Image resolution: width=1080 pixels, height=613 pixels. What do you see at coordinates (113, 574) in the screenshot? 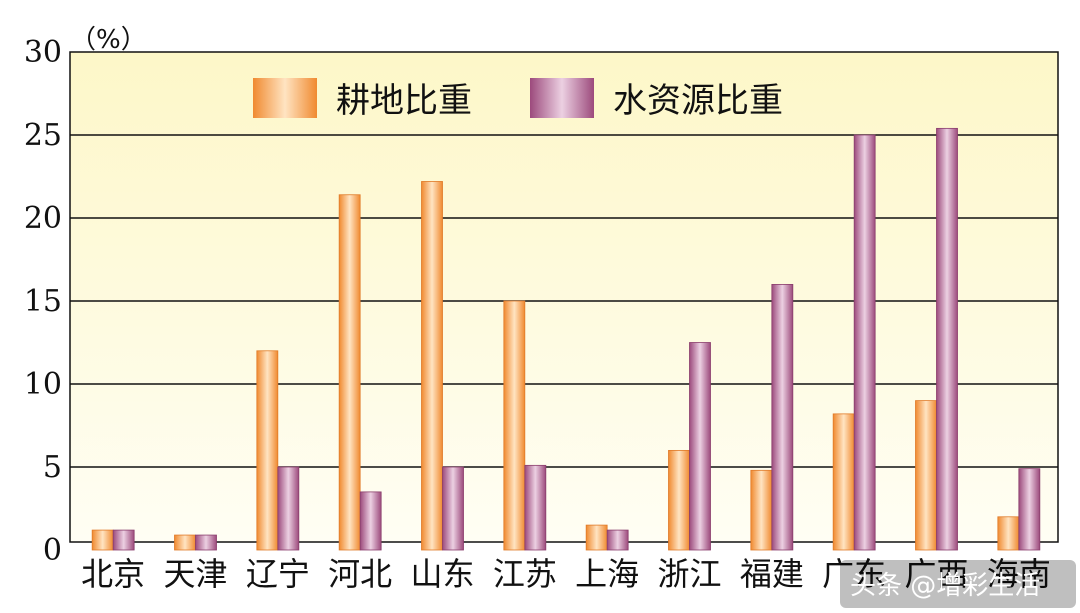
I see `x-tick-label: 北京` at bounding box center [113, 574].